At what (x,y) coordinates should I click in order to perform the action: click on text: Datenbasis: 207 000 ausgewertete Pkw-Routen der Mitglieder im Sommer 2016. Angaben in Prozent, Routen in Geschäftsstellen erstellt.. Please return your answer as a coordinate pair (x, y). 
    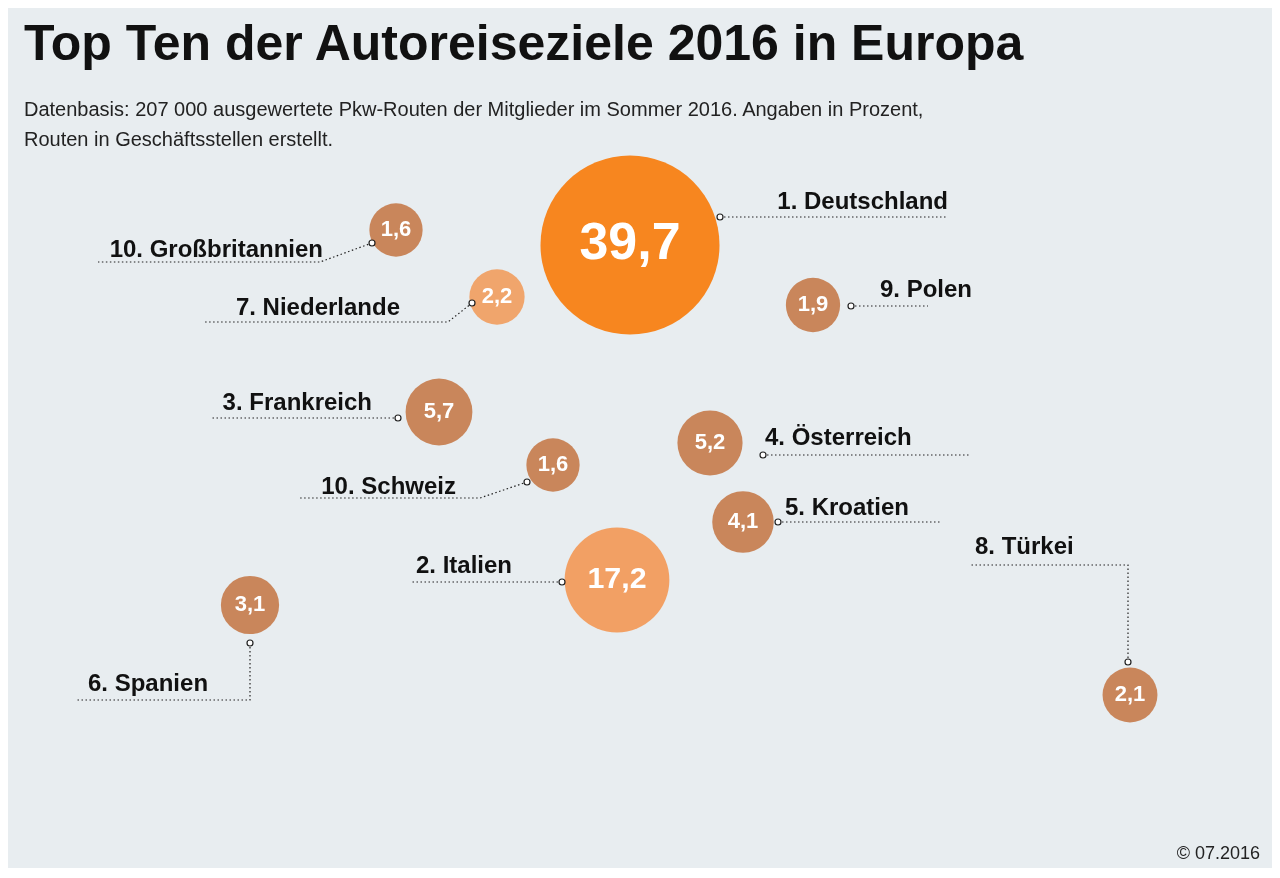
    Looking at the image, I should click on (474, 124).